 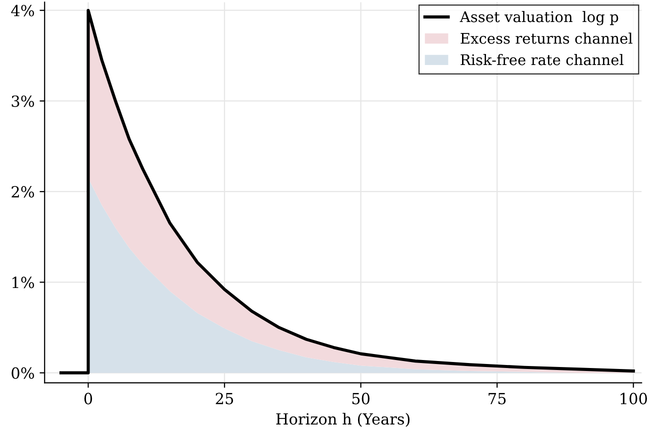 I want to click on y-tick-label: 4%, so click(x=22, y=10).